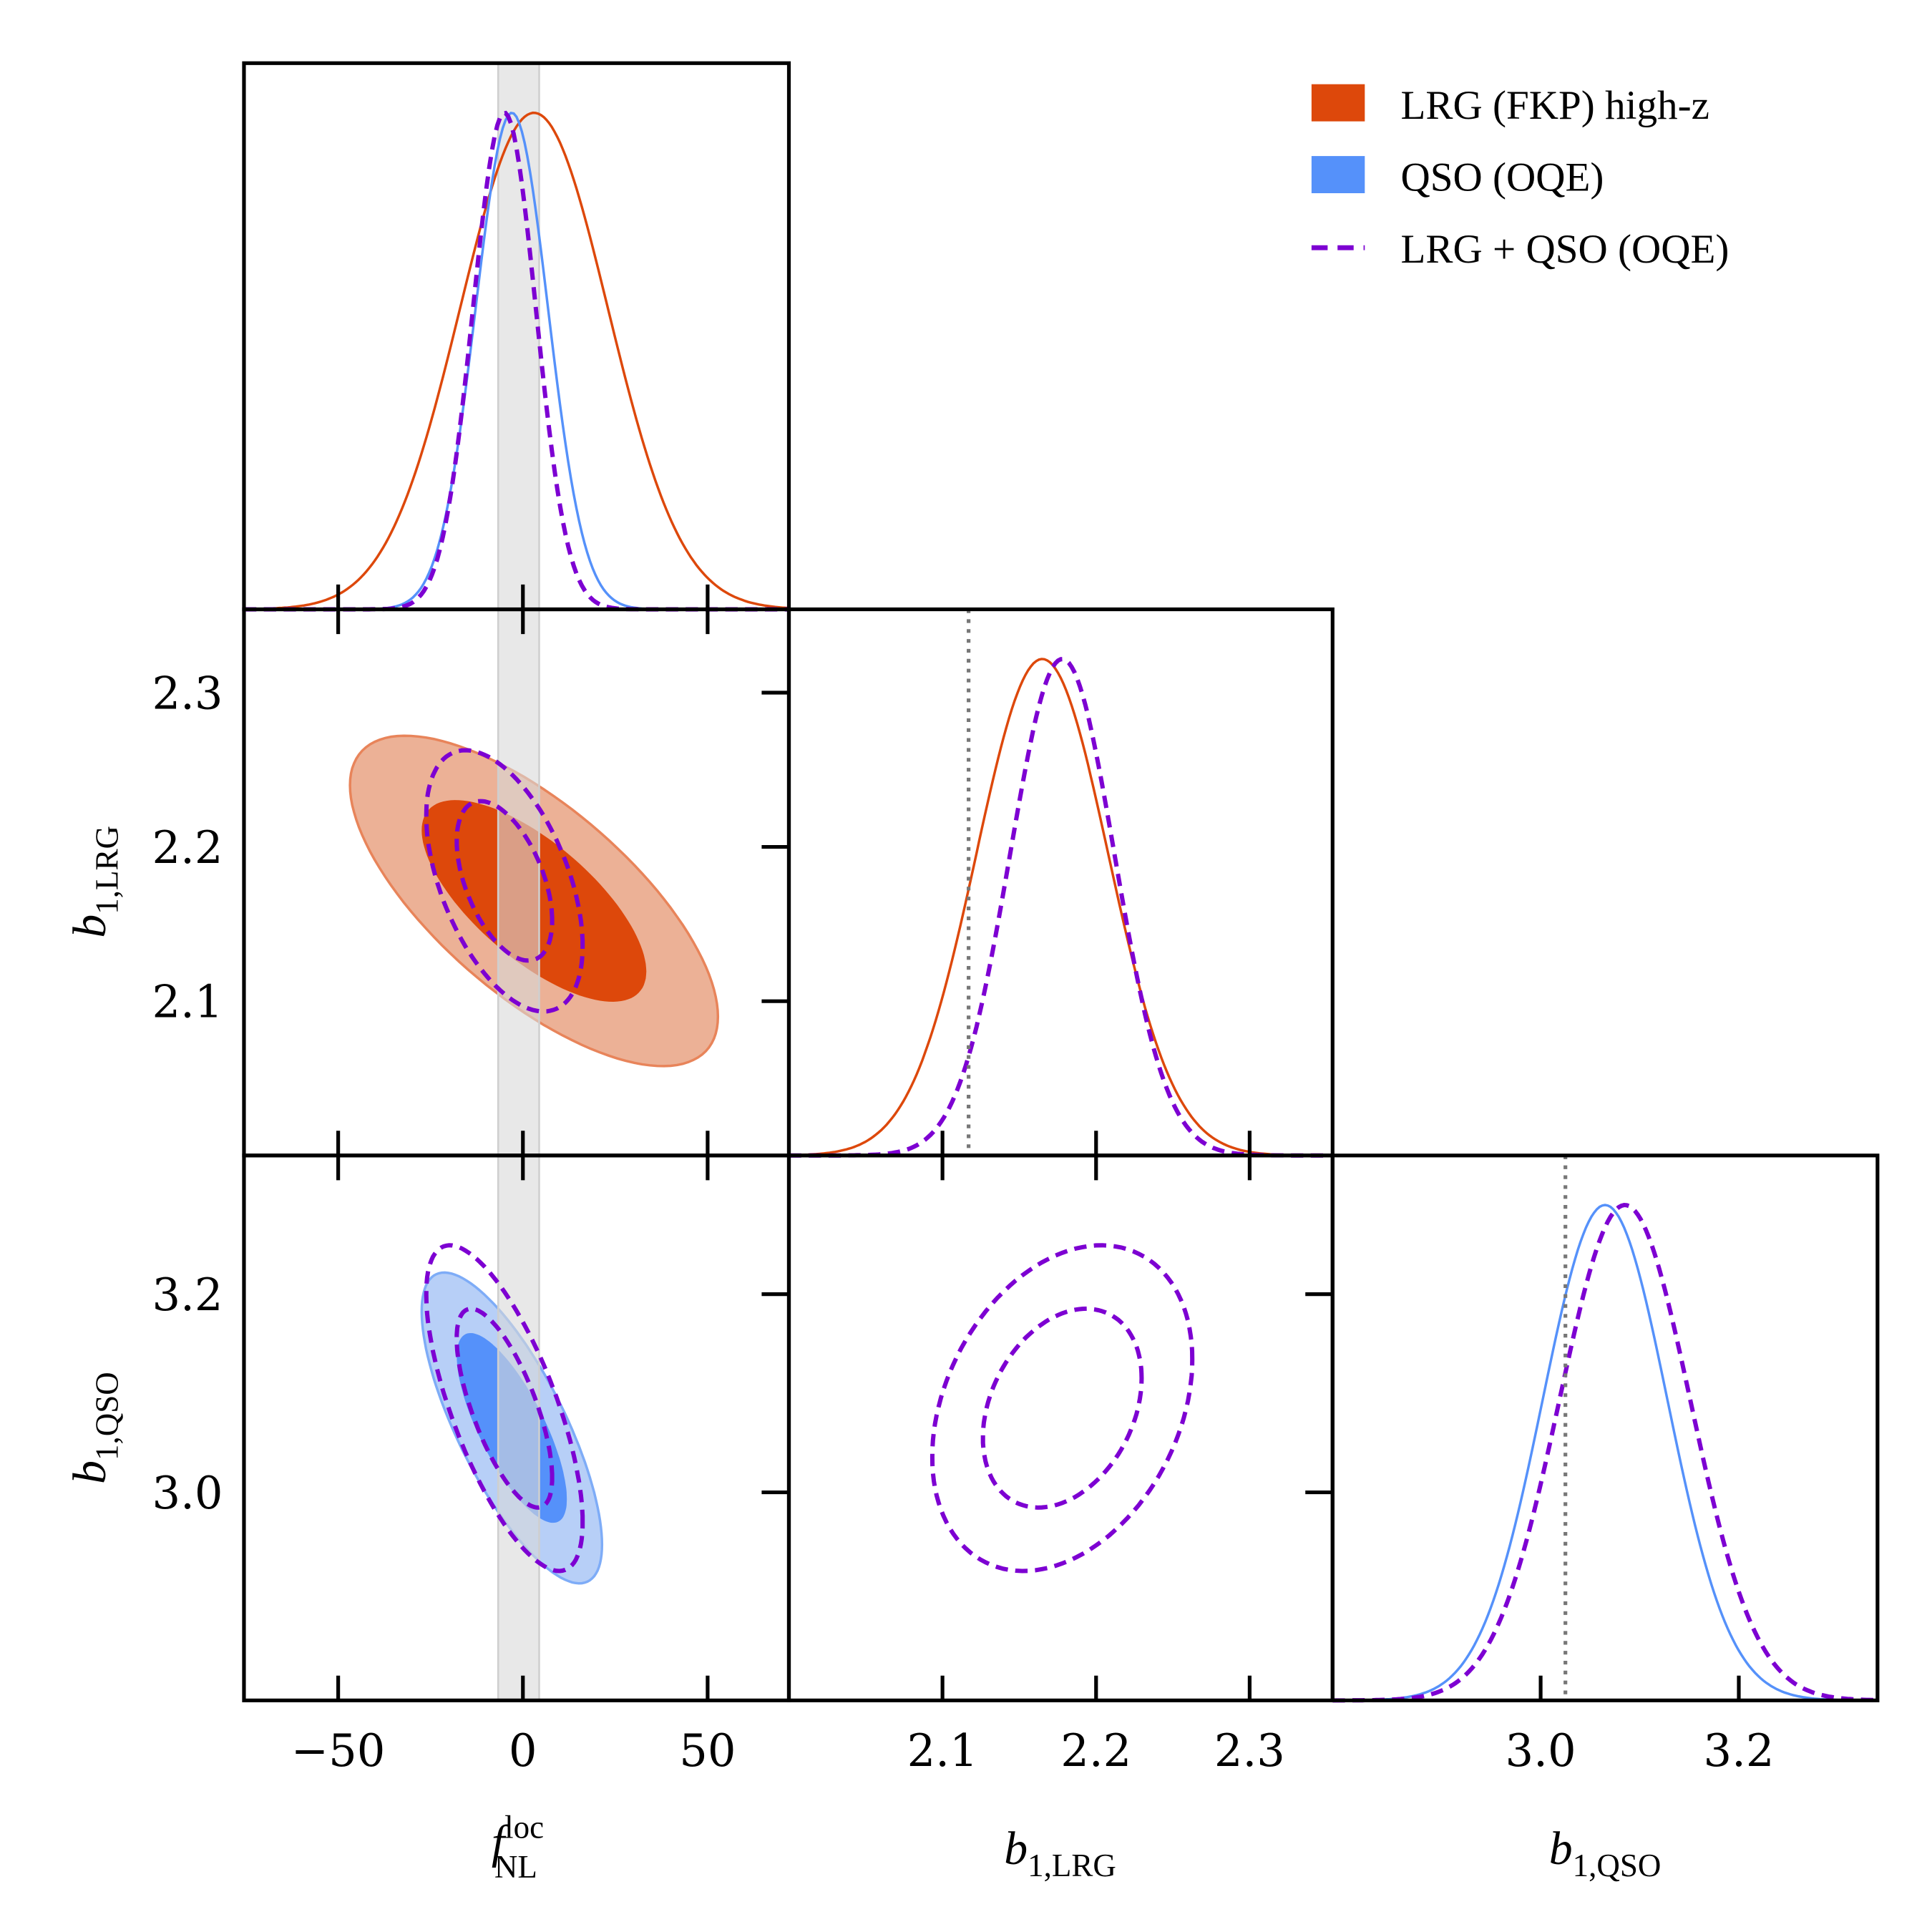 The width and height of the screenshot is (1932, 1932). I want to click on y-tick-label-blrg: 2.3, so click(187, 693).